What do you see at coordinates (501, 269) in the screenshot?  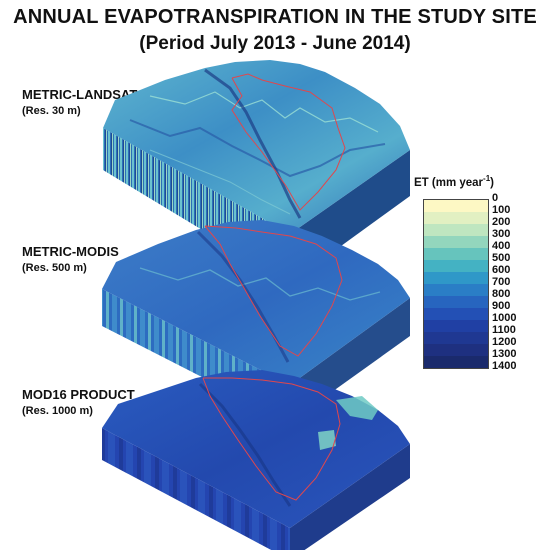 I see `legend-tick-label: 600` at bounding box center [501, 269].